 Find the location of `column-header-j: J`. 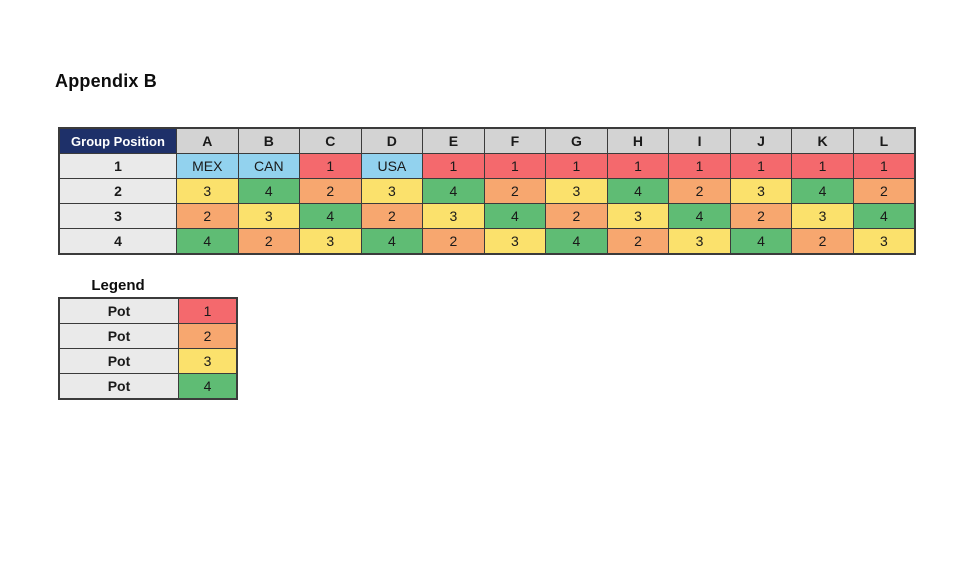

column-header-j: J is located at coordinates (761, 140).